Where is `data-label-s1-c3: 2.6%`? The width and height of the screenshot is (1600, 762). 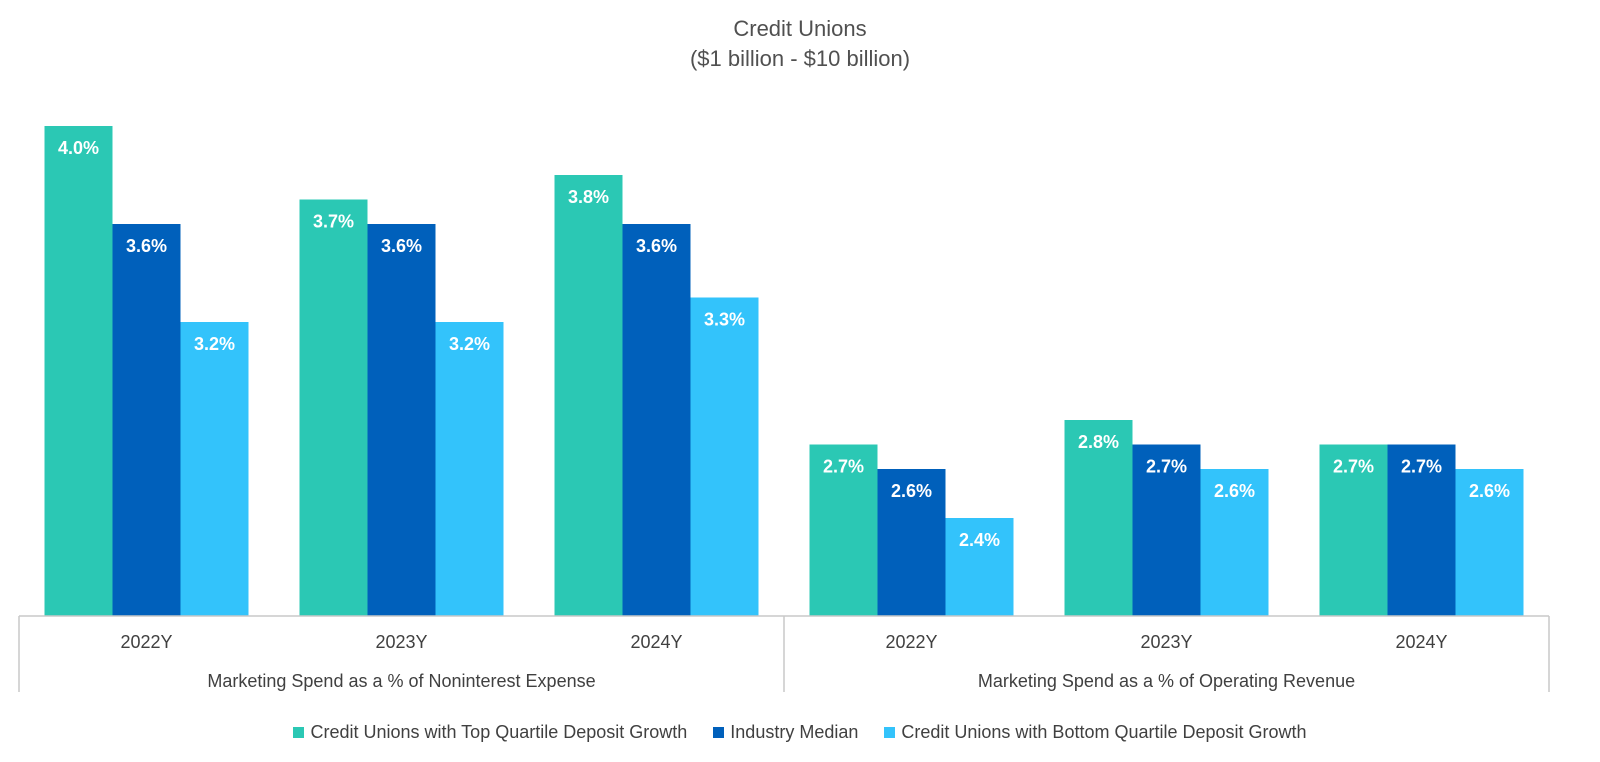
data-label-s1-c3: 2.6% is located at coordinates (911, 491).